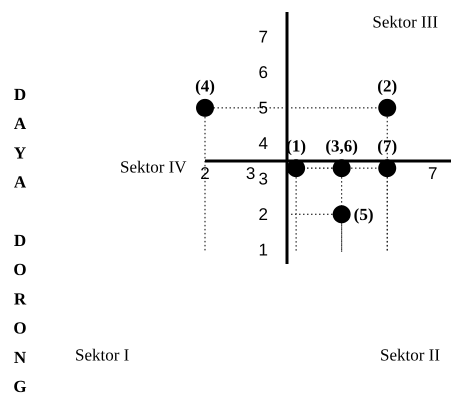  Describe the element at coordinates (410, 355) in the screenshot. I see `text: Sektor II` at that location.